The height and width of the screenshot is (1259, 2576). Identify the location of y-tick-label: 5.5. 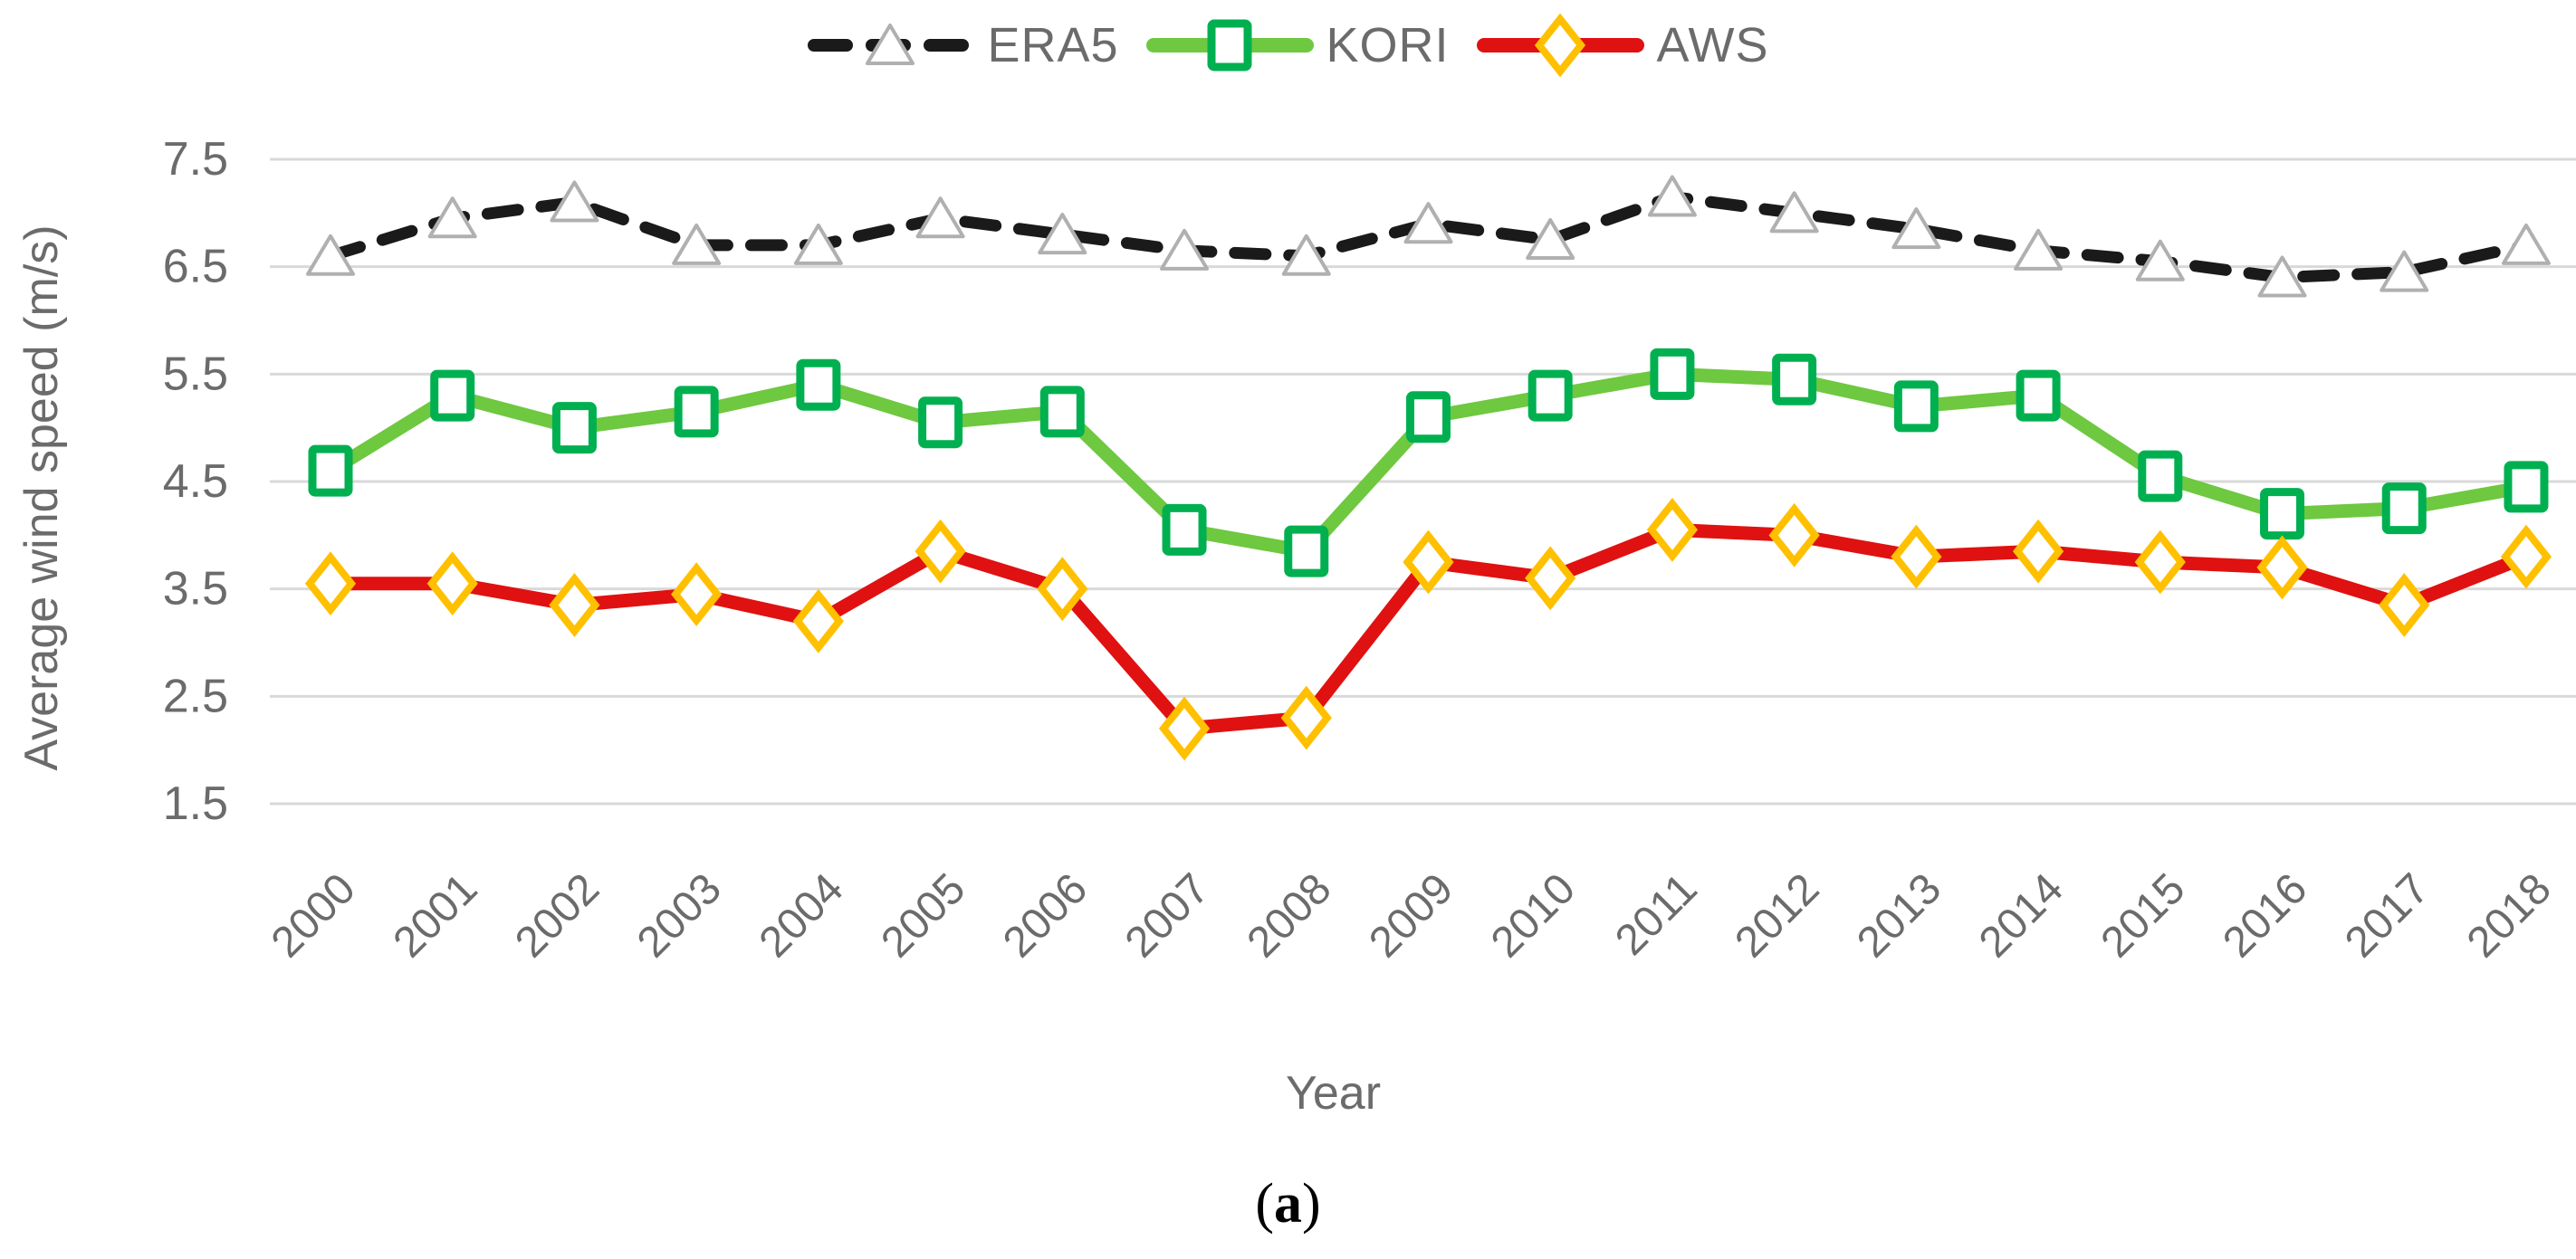
(195, 374).